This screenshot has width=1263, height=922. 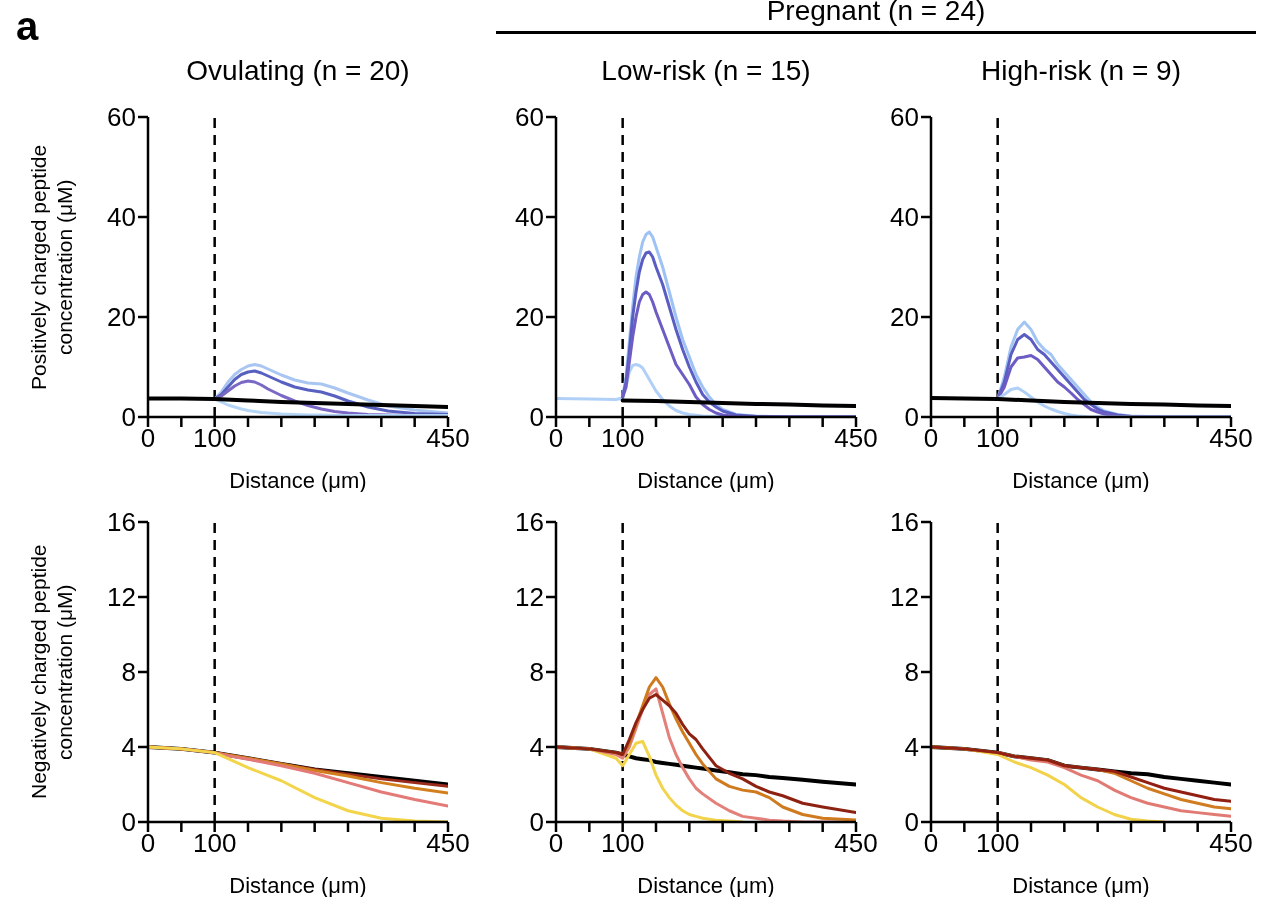 I want to click on y-axis-title: Negatively charged peptide concentration (μM), so click(x=51, y=672).